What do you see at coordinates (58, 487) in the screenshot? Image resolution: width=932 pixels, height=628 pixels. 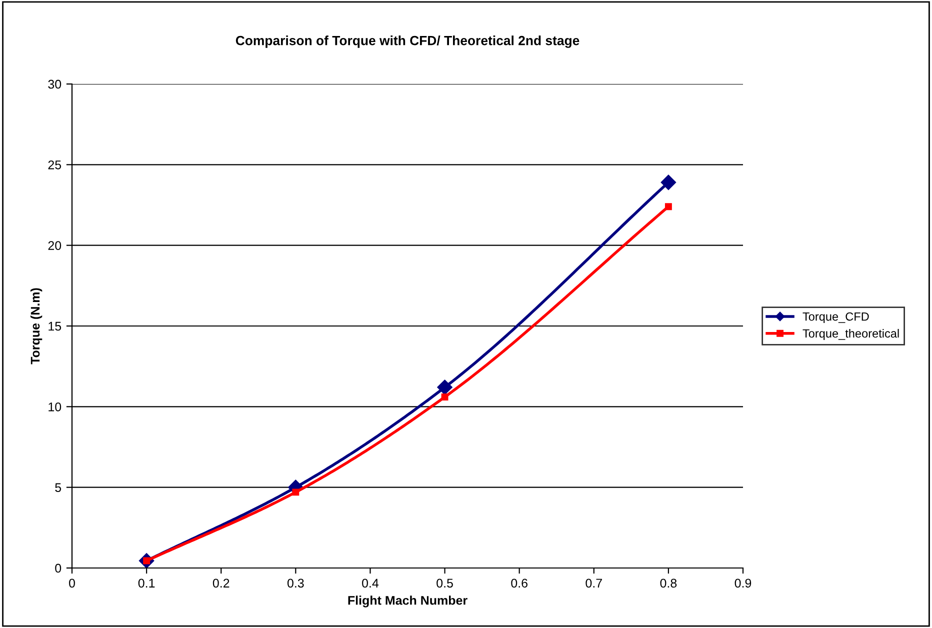 I see `y-tick-label: 5` at bounding box center [58, 487].